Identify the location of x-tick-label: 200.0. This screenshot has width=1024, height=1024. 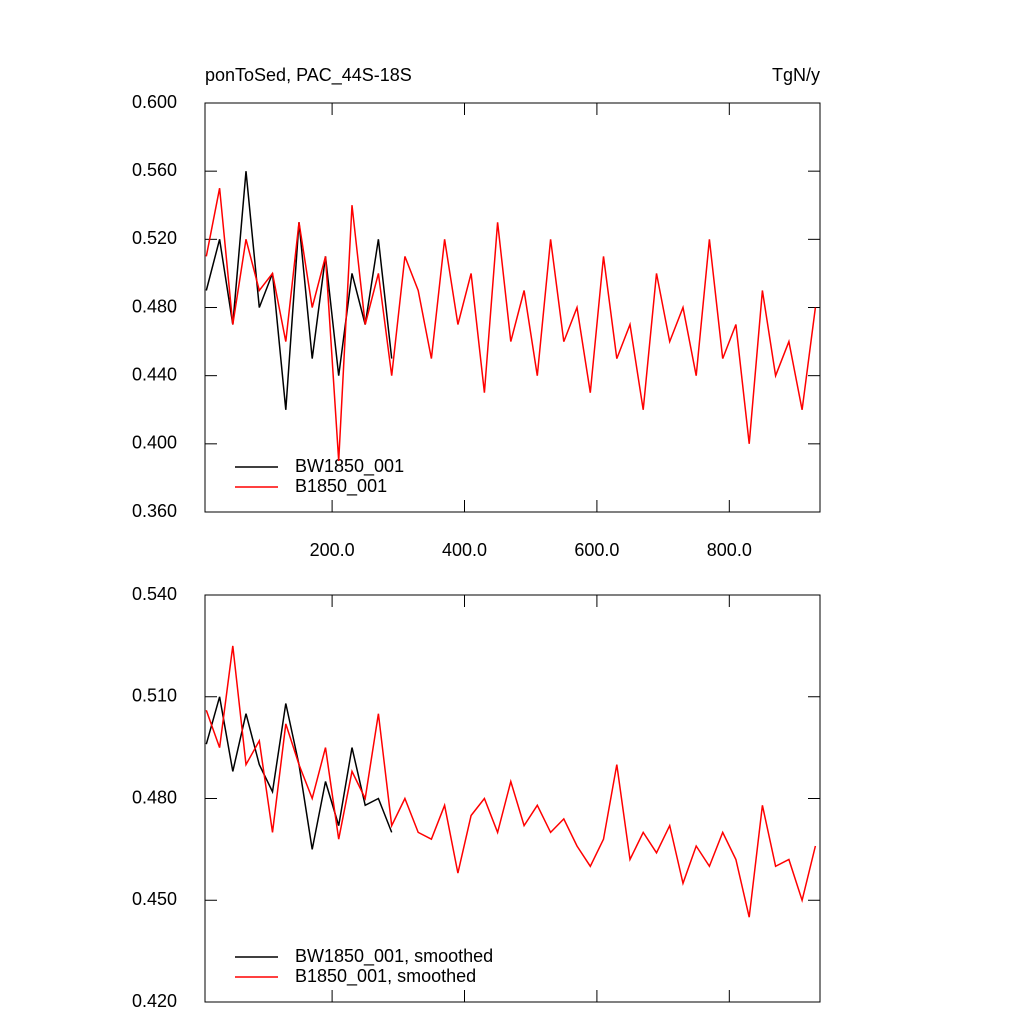
(332, 550).